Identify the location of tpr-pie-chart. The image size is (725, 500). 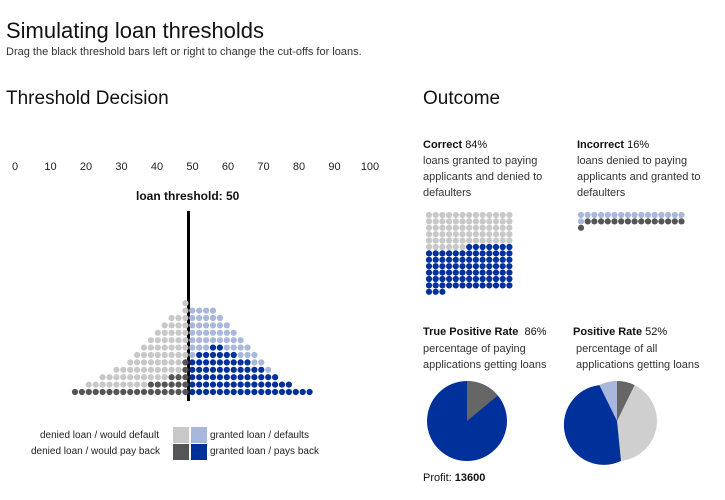
(467, 421).